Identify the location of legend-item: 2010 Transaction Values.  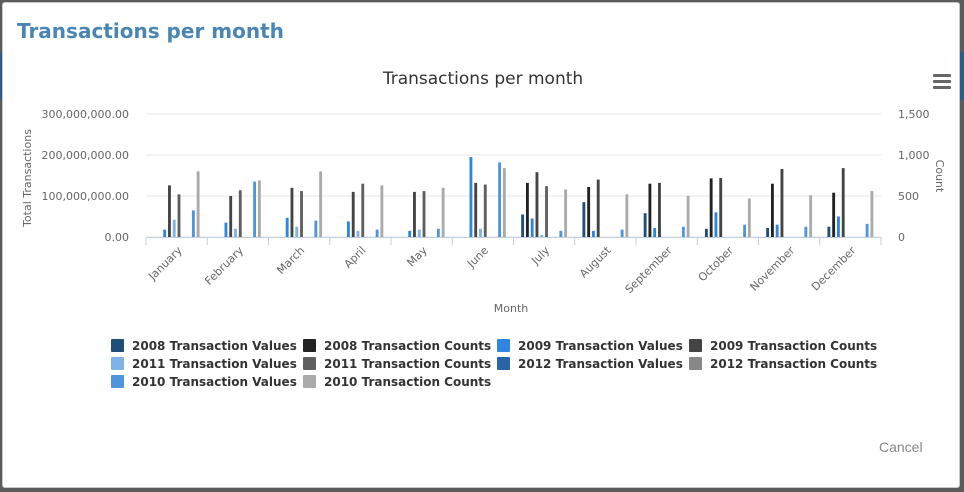
(207, 381).